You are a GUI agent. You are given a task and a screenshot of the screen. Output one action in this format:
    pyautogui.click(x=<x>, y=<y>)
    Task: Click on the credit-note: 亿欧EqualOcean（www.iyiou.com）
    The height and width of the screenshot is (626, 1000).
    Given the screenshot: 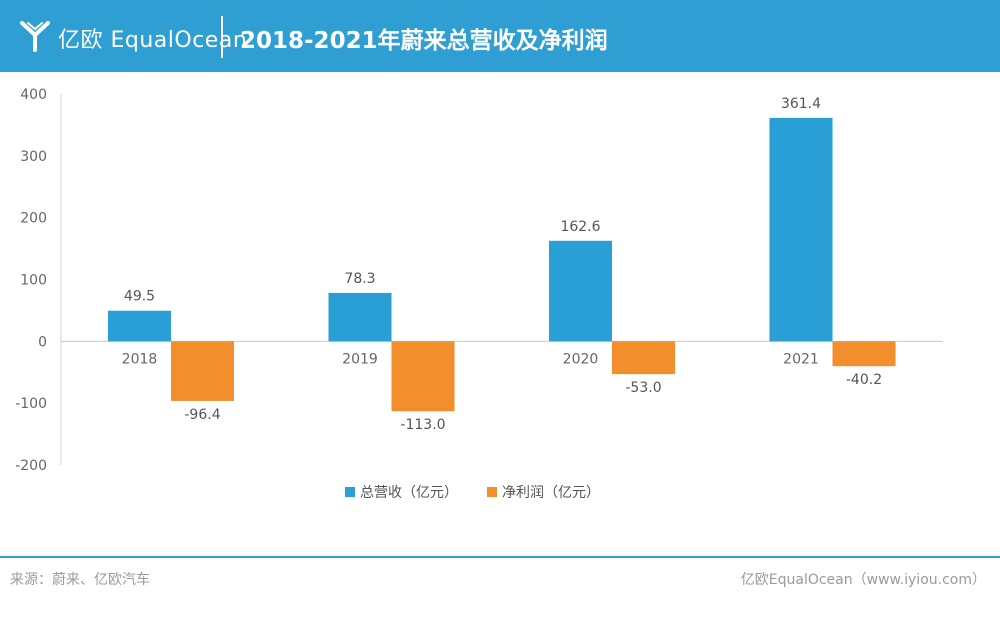 What is the action you would take?
    pyautogui.click(x=863, y=580)
    